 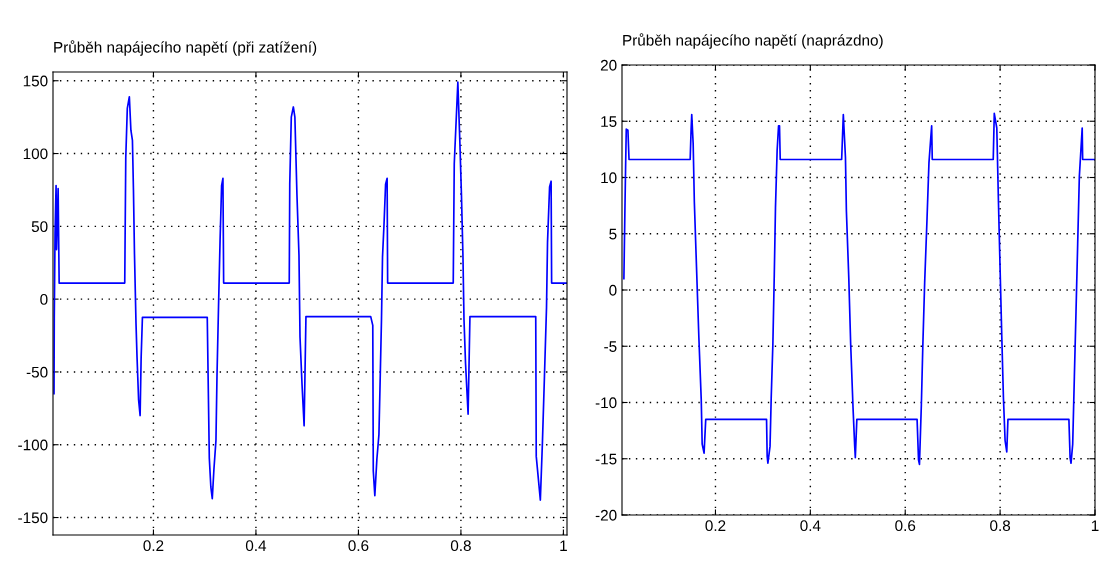 I want to click on y-tick-label: 15, so click(x=609, y=121).